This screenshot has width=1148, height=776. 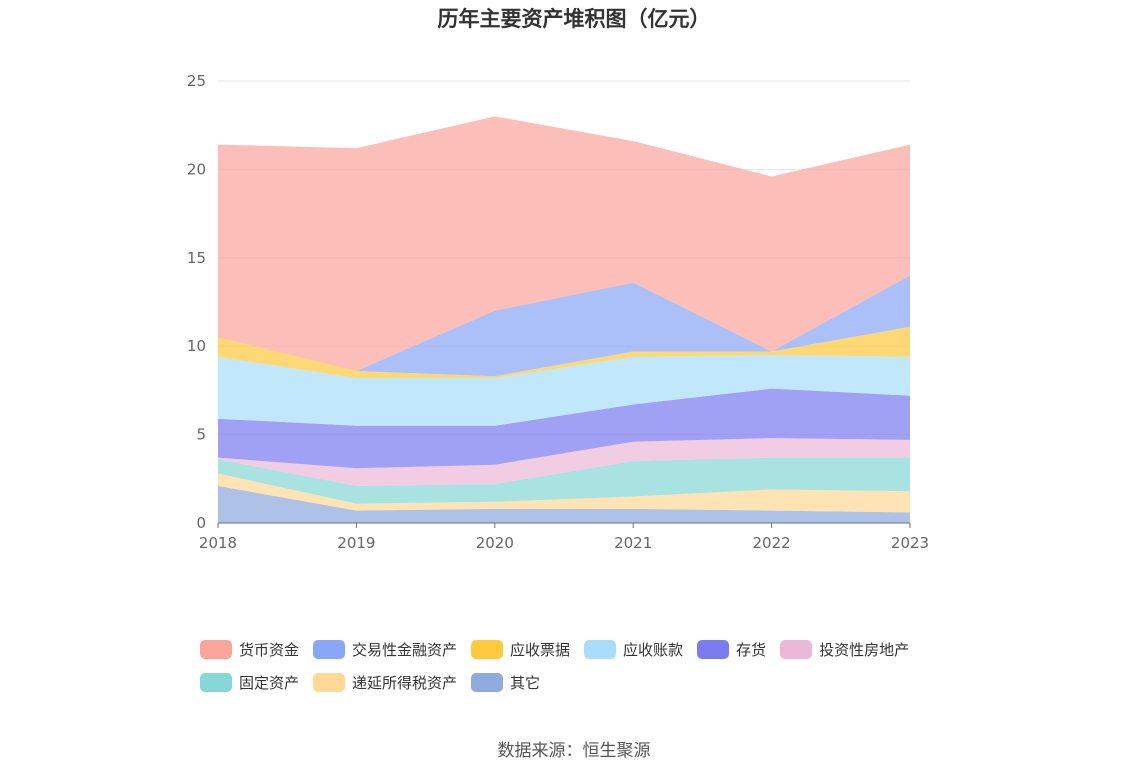 What do you see at coordinates (574, 19) in the screenshot?
I see `chart-title: 历年主要资产堆积图（亿元）` at bounding box center [574, 19].